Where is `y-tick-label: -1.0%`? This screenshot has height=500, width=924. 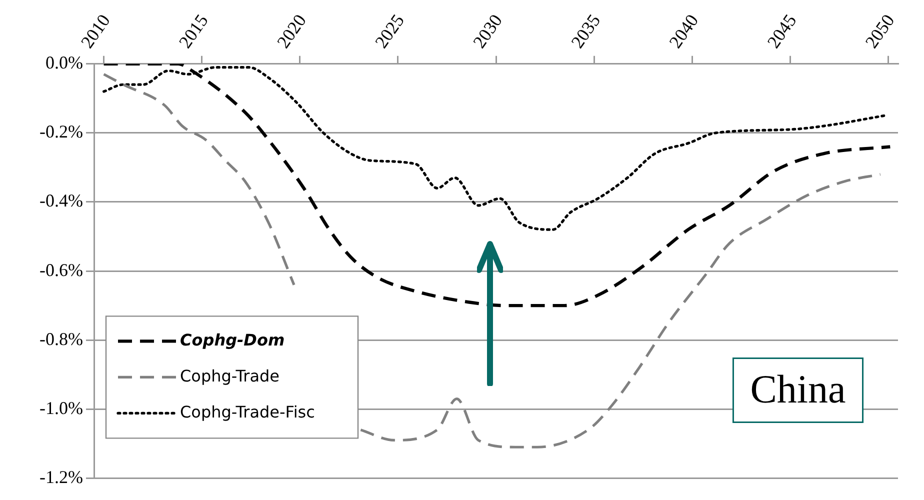 y-tick-label: -1.0% is located at coordinates (61, 408).